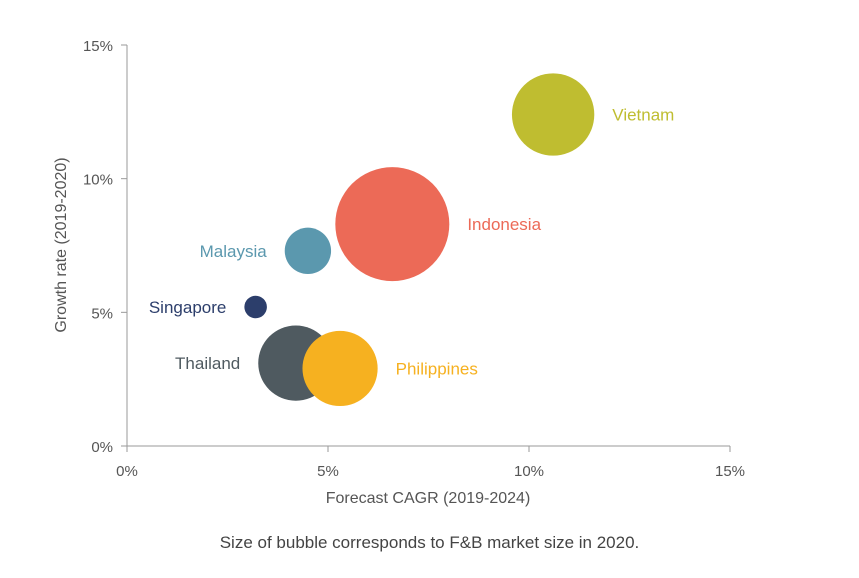 This screenshot has width=859, height=578. Describe the element at coordinates (340, 368) in the screenshot. I see `bubble-philippines` at that location.